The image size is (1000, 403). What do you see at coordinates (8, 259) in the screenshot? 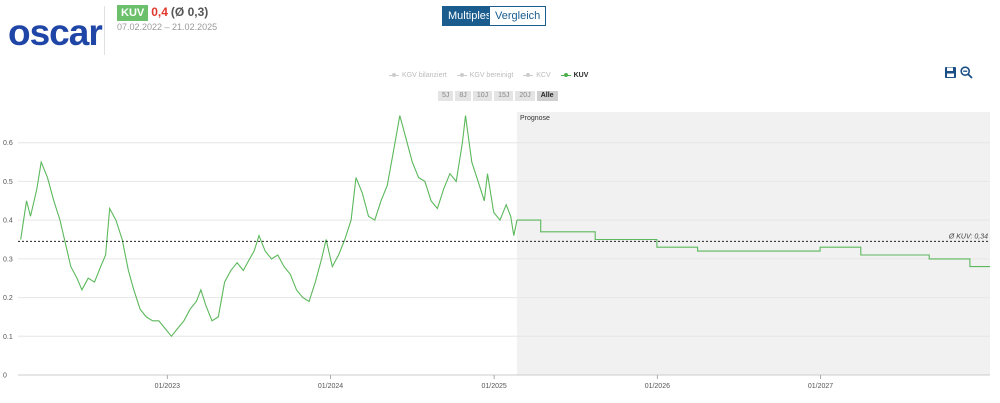
I see `y-tick-label: 0.3` at bounding box center [8, 259].